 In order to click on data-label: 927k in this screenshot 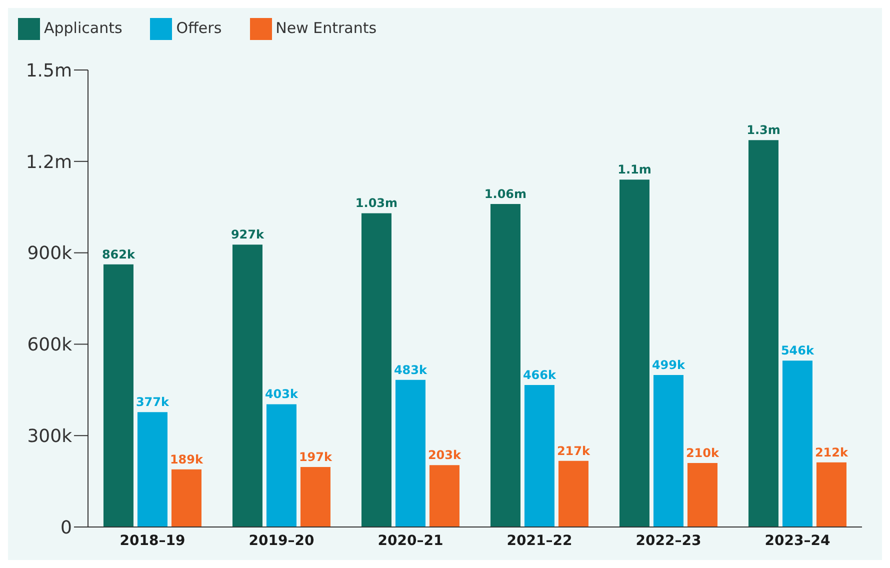, I will do `click(248, 235)`.